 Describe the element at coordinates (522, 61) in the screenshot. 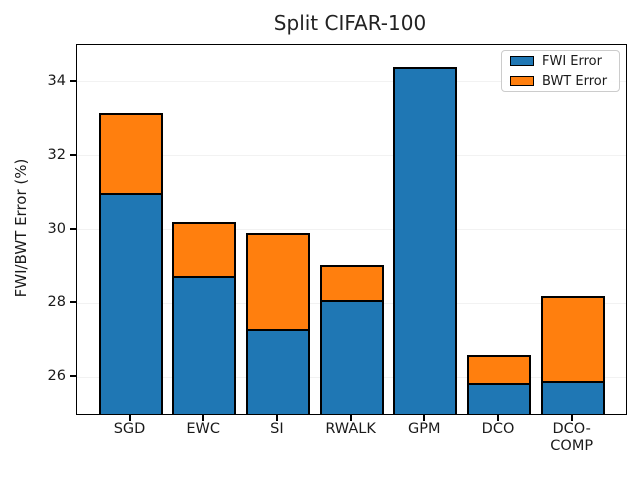

I see `legend-swatch-fwi` at that location.